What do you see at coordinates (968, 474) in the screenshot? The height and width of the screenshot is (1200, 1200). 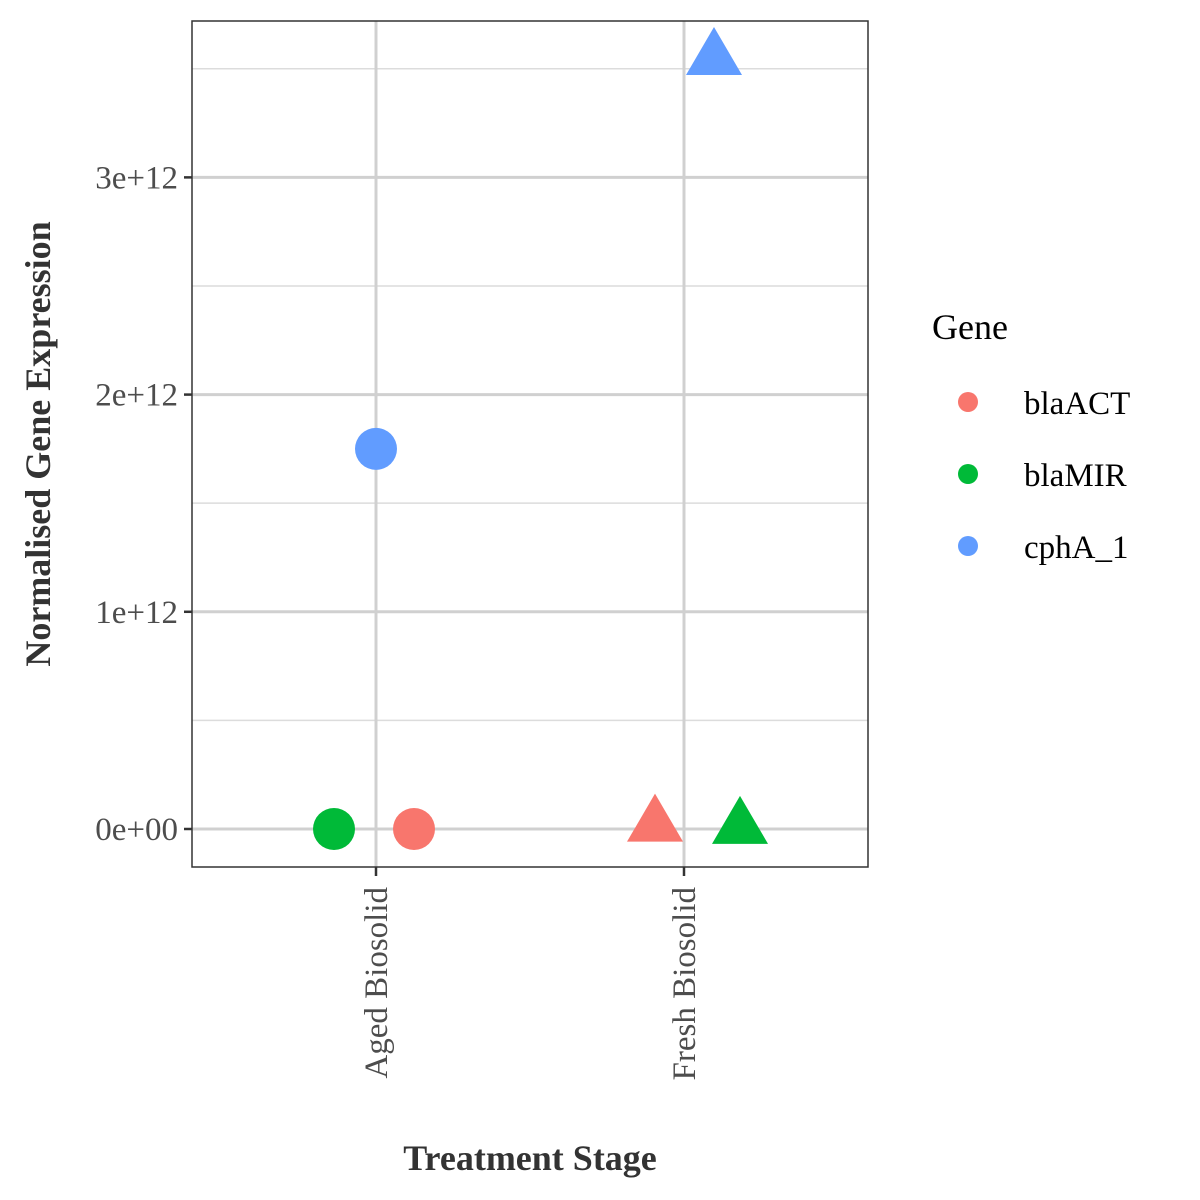 I see `legend-key-blaMIR` at bounding box center [968, 474].